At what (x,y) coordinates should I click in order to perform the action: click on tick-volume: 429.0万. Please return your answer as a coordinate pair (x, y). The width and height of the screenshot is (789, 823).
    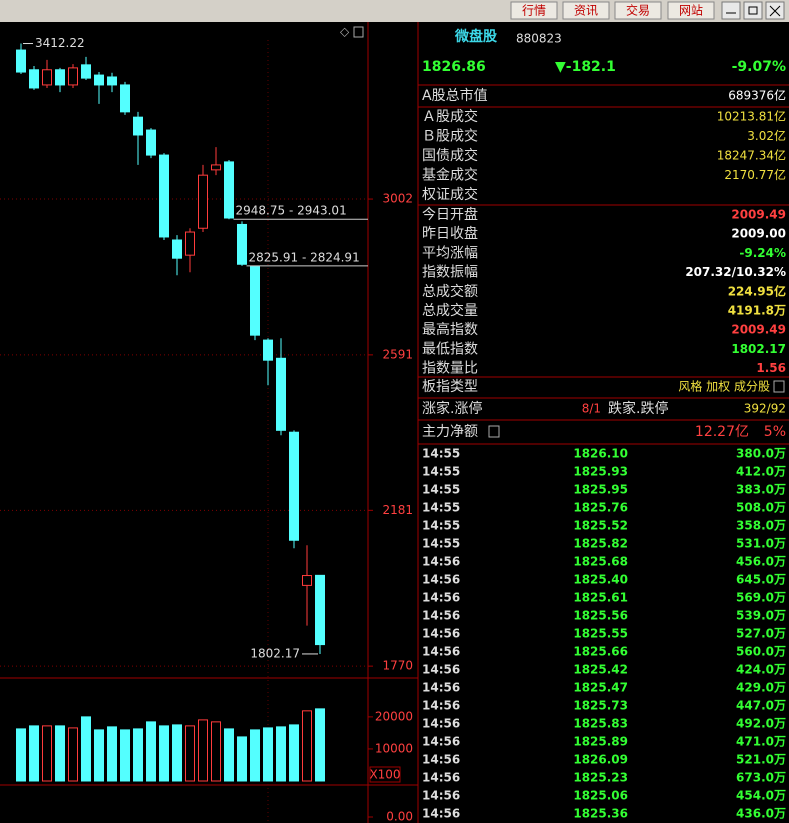
    Looking at the image, I should click on (761, 688).